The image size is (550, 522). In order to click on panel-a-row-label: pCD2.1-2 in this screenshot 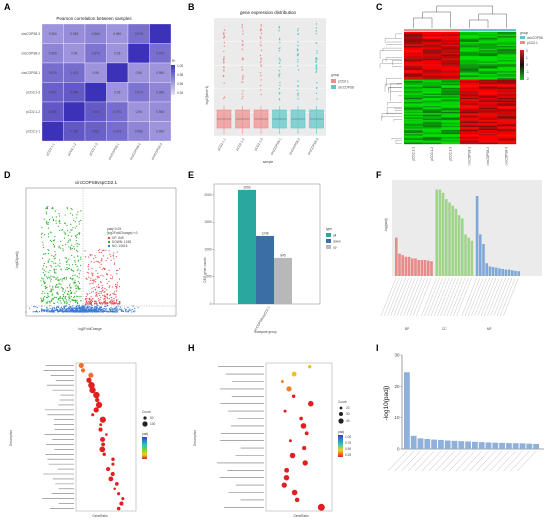, I will do `click(33, 112)`.